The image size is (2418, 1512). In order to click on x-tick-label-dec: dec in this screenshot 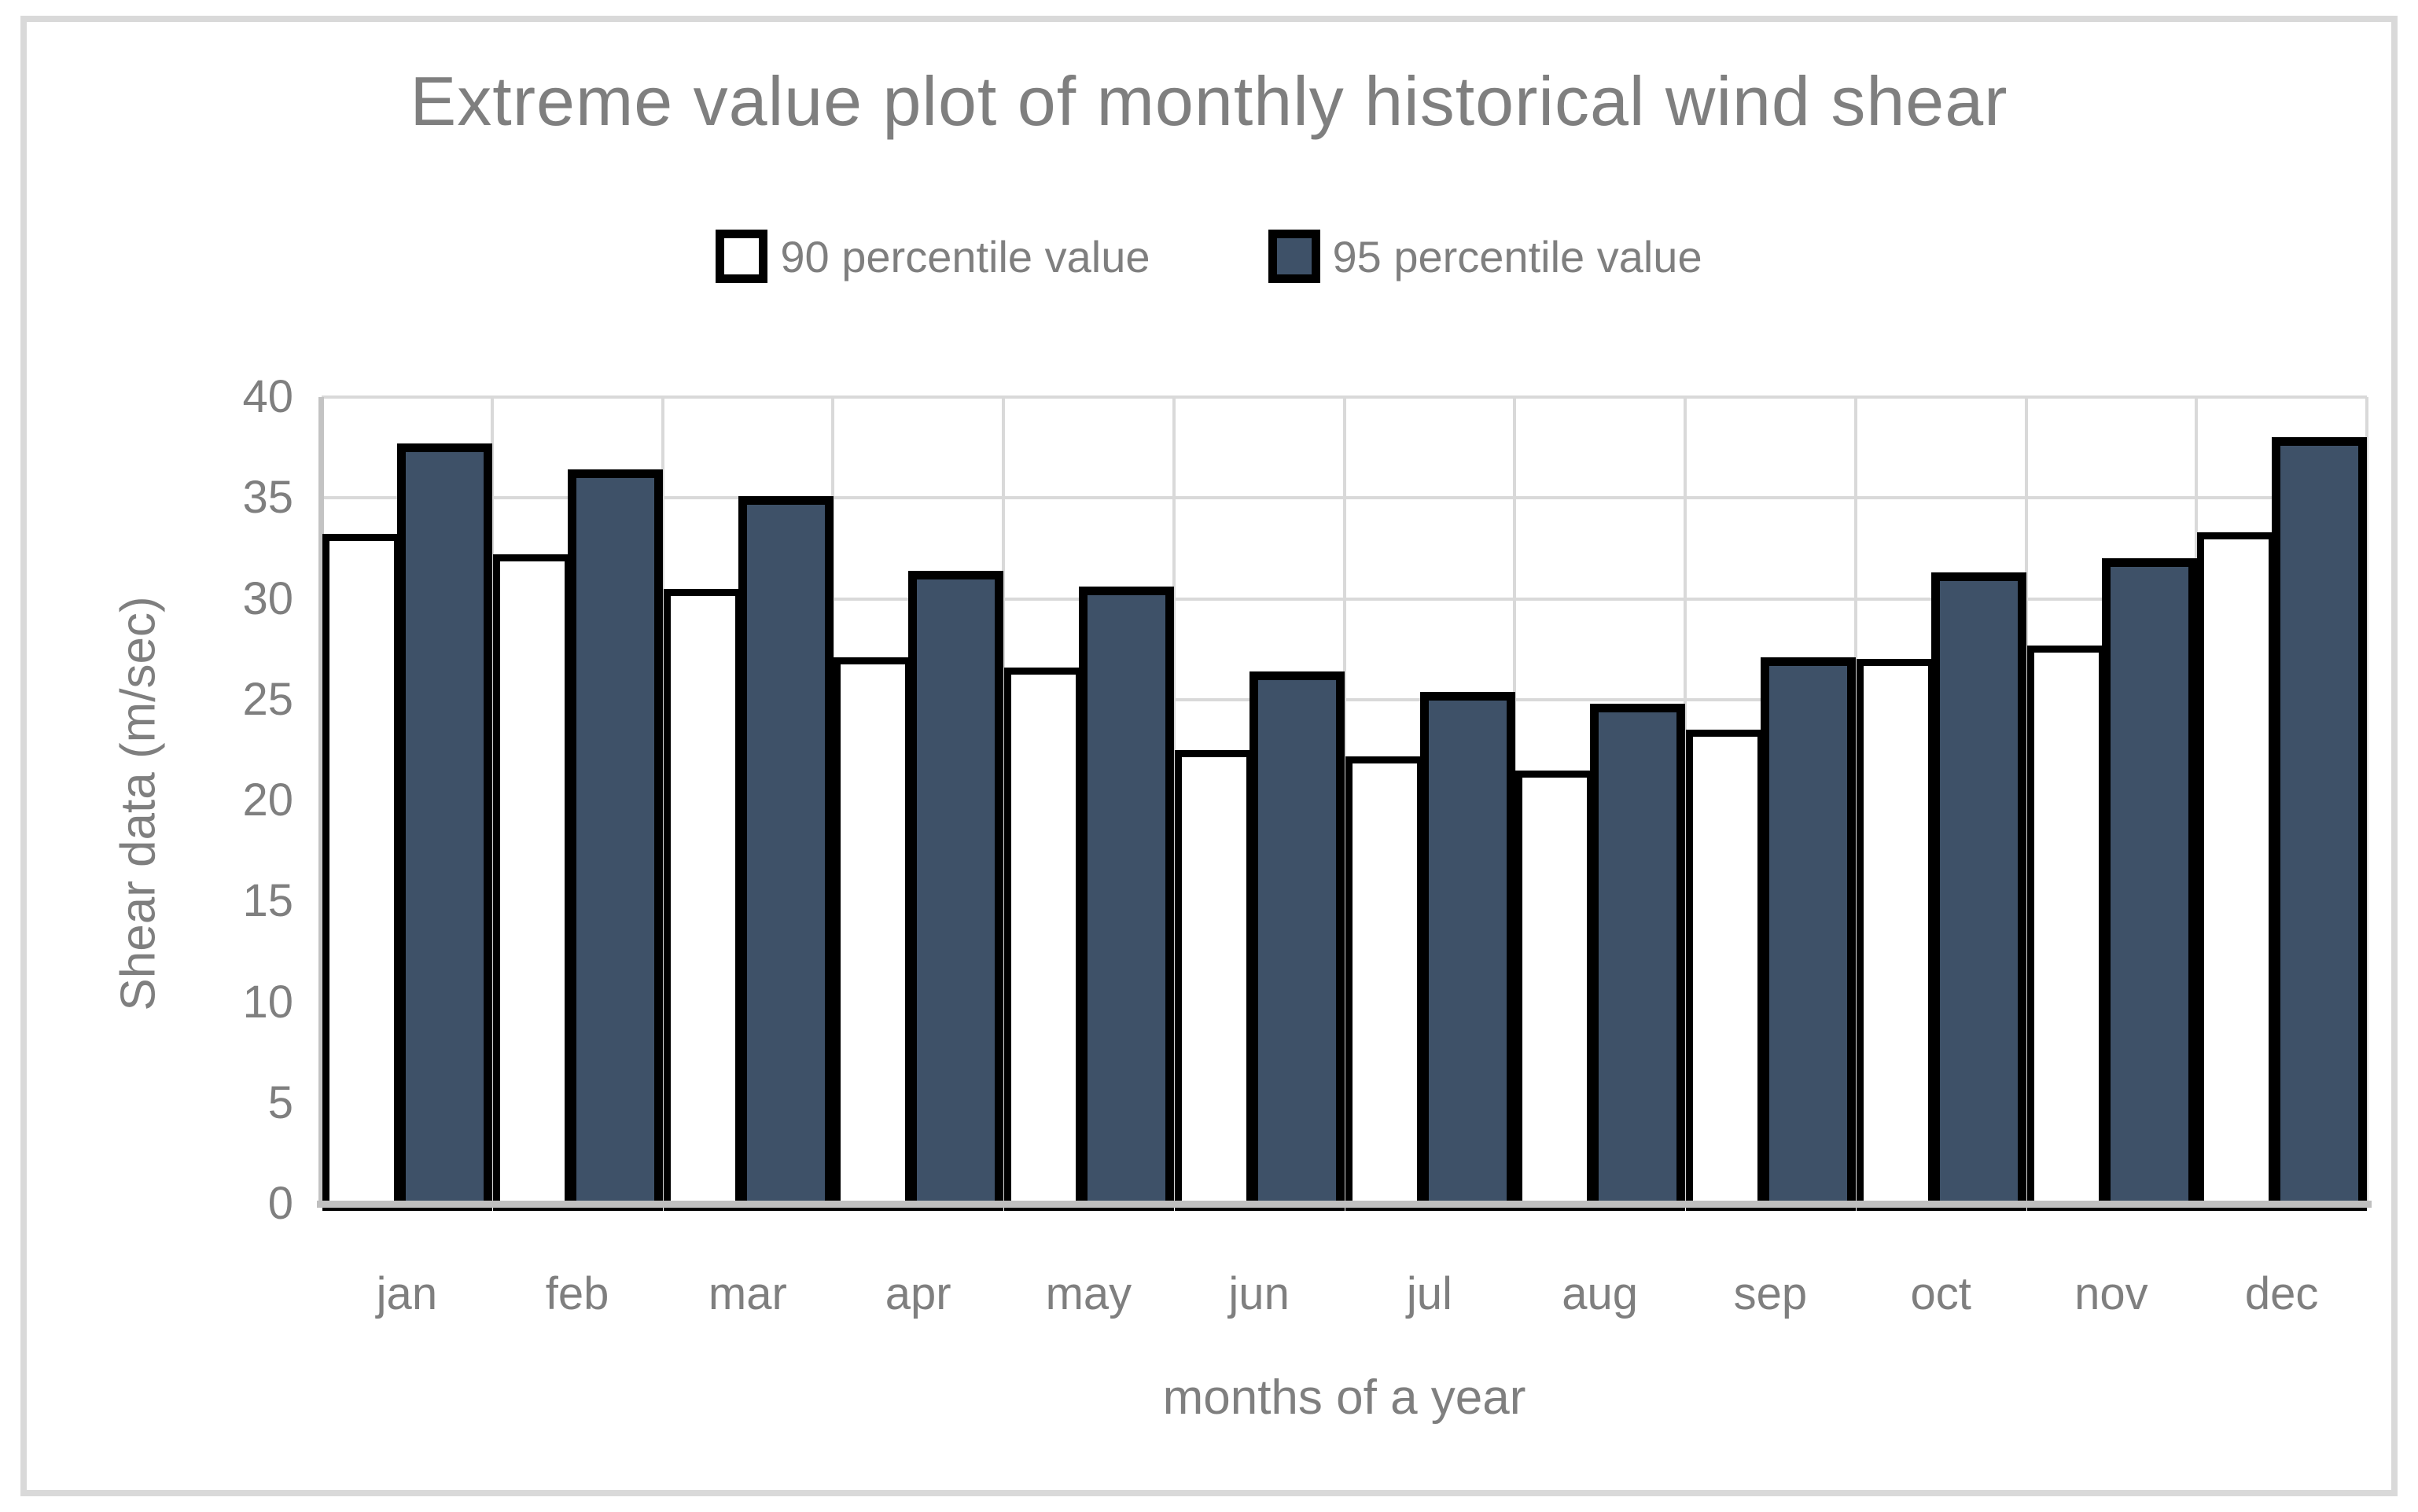, I will do `click(2282, 1293)`.